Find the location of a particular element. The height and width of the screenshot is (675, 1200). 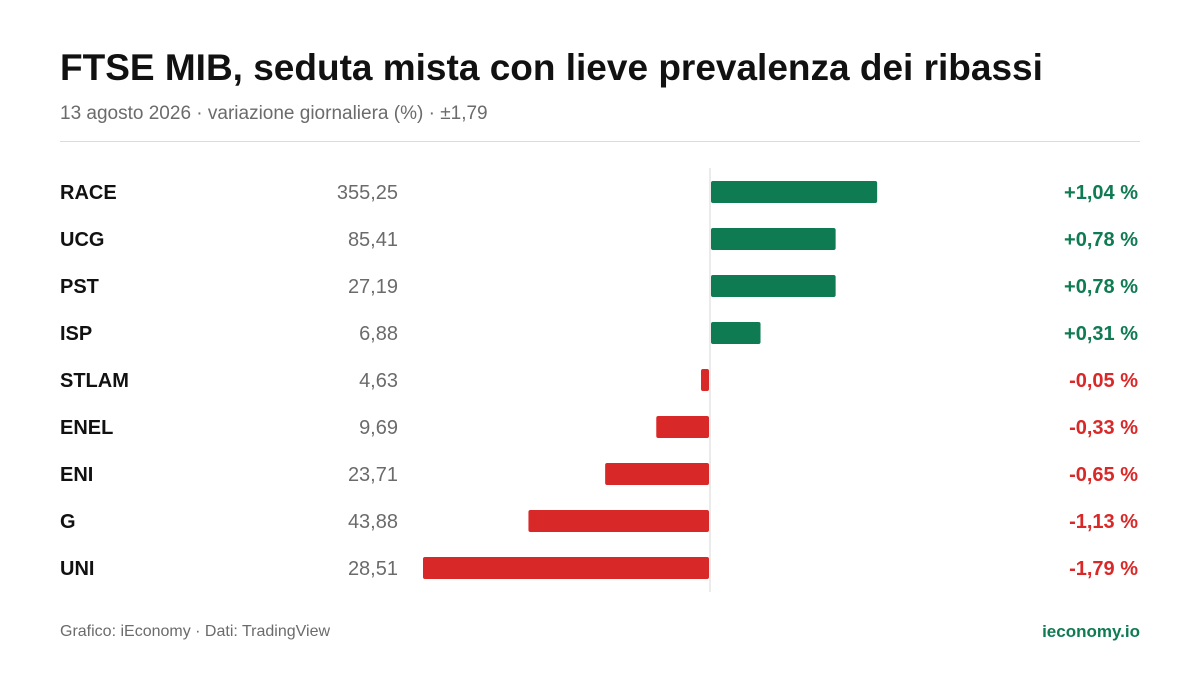

ticker-label: UNI is located at coordinates (77, 569).